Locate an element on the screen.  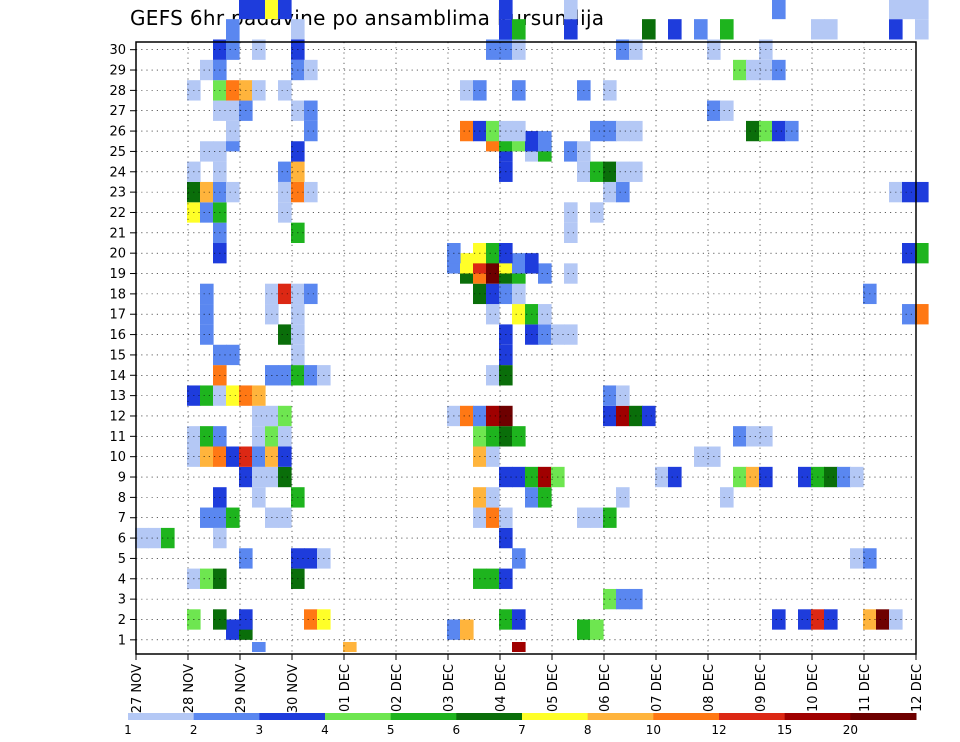
colorbar-label: 20 is located at coordinates (850, 730).